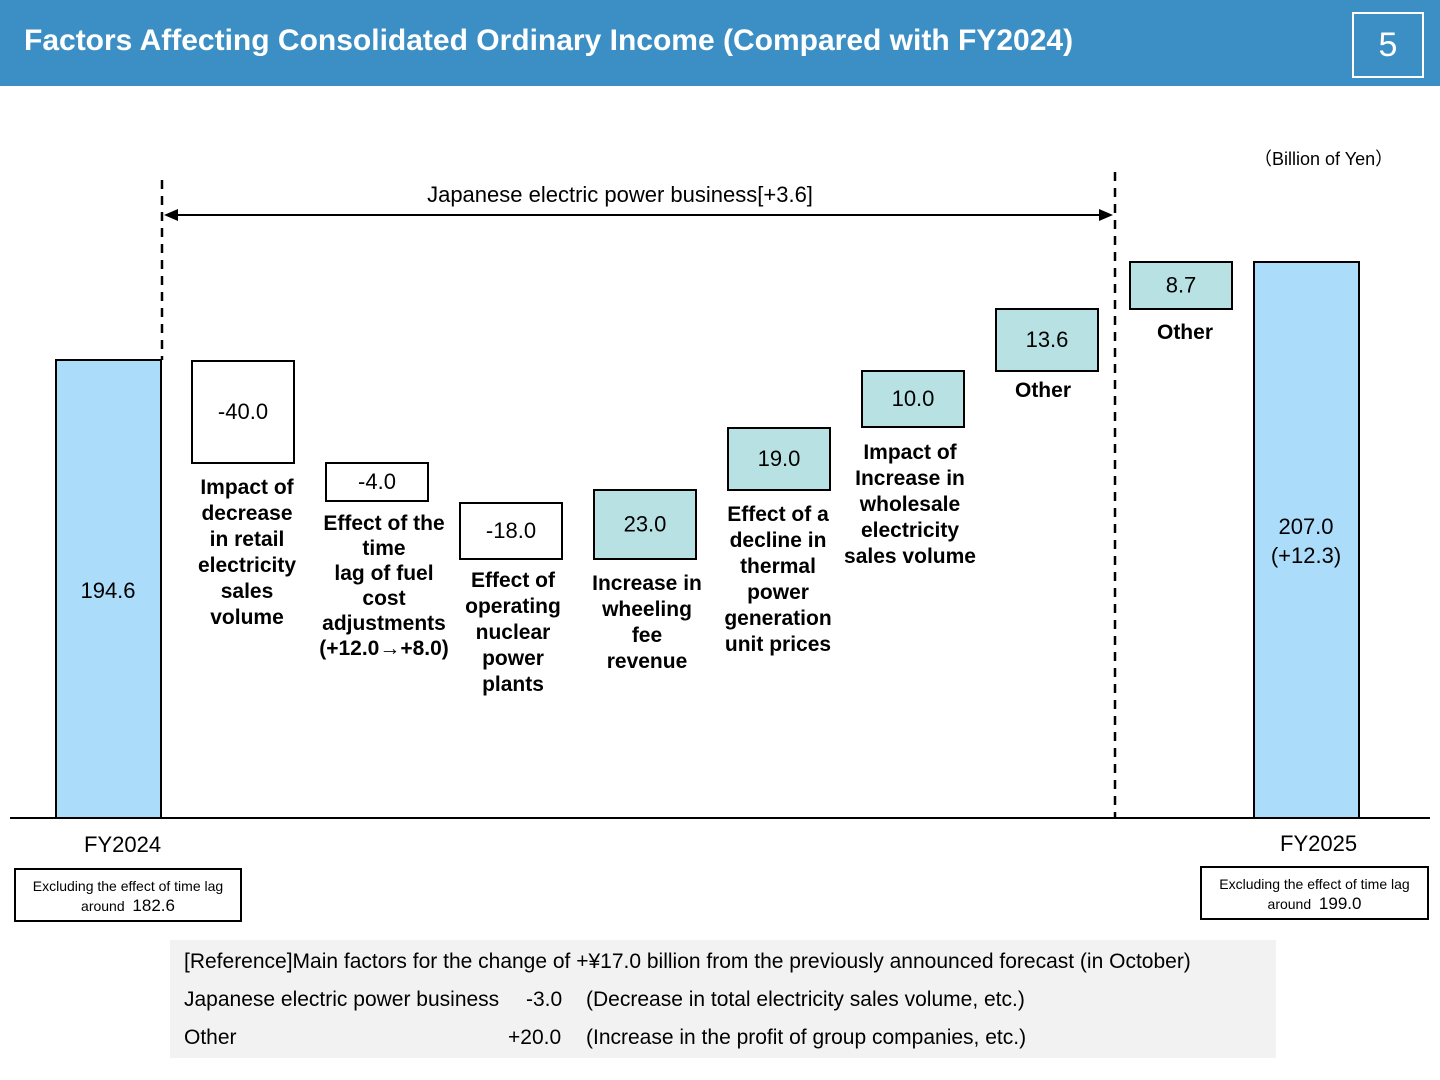 This screenshot has height=1080, width=1440. I want to click on bar-change-fy2025: (+12.3), so click(1306, 555).